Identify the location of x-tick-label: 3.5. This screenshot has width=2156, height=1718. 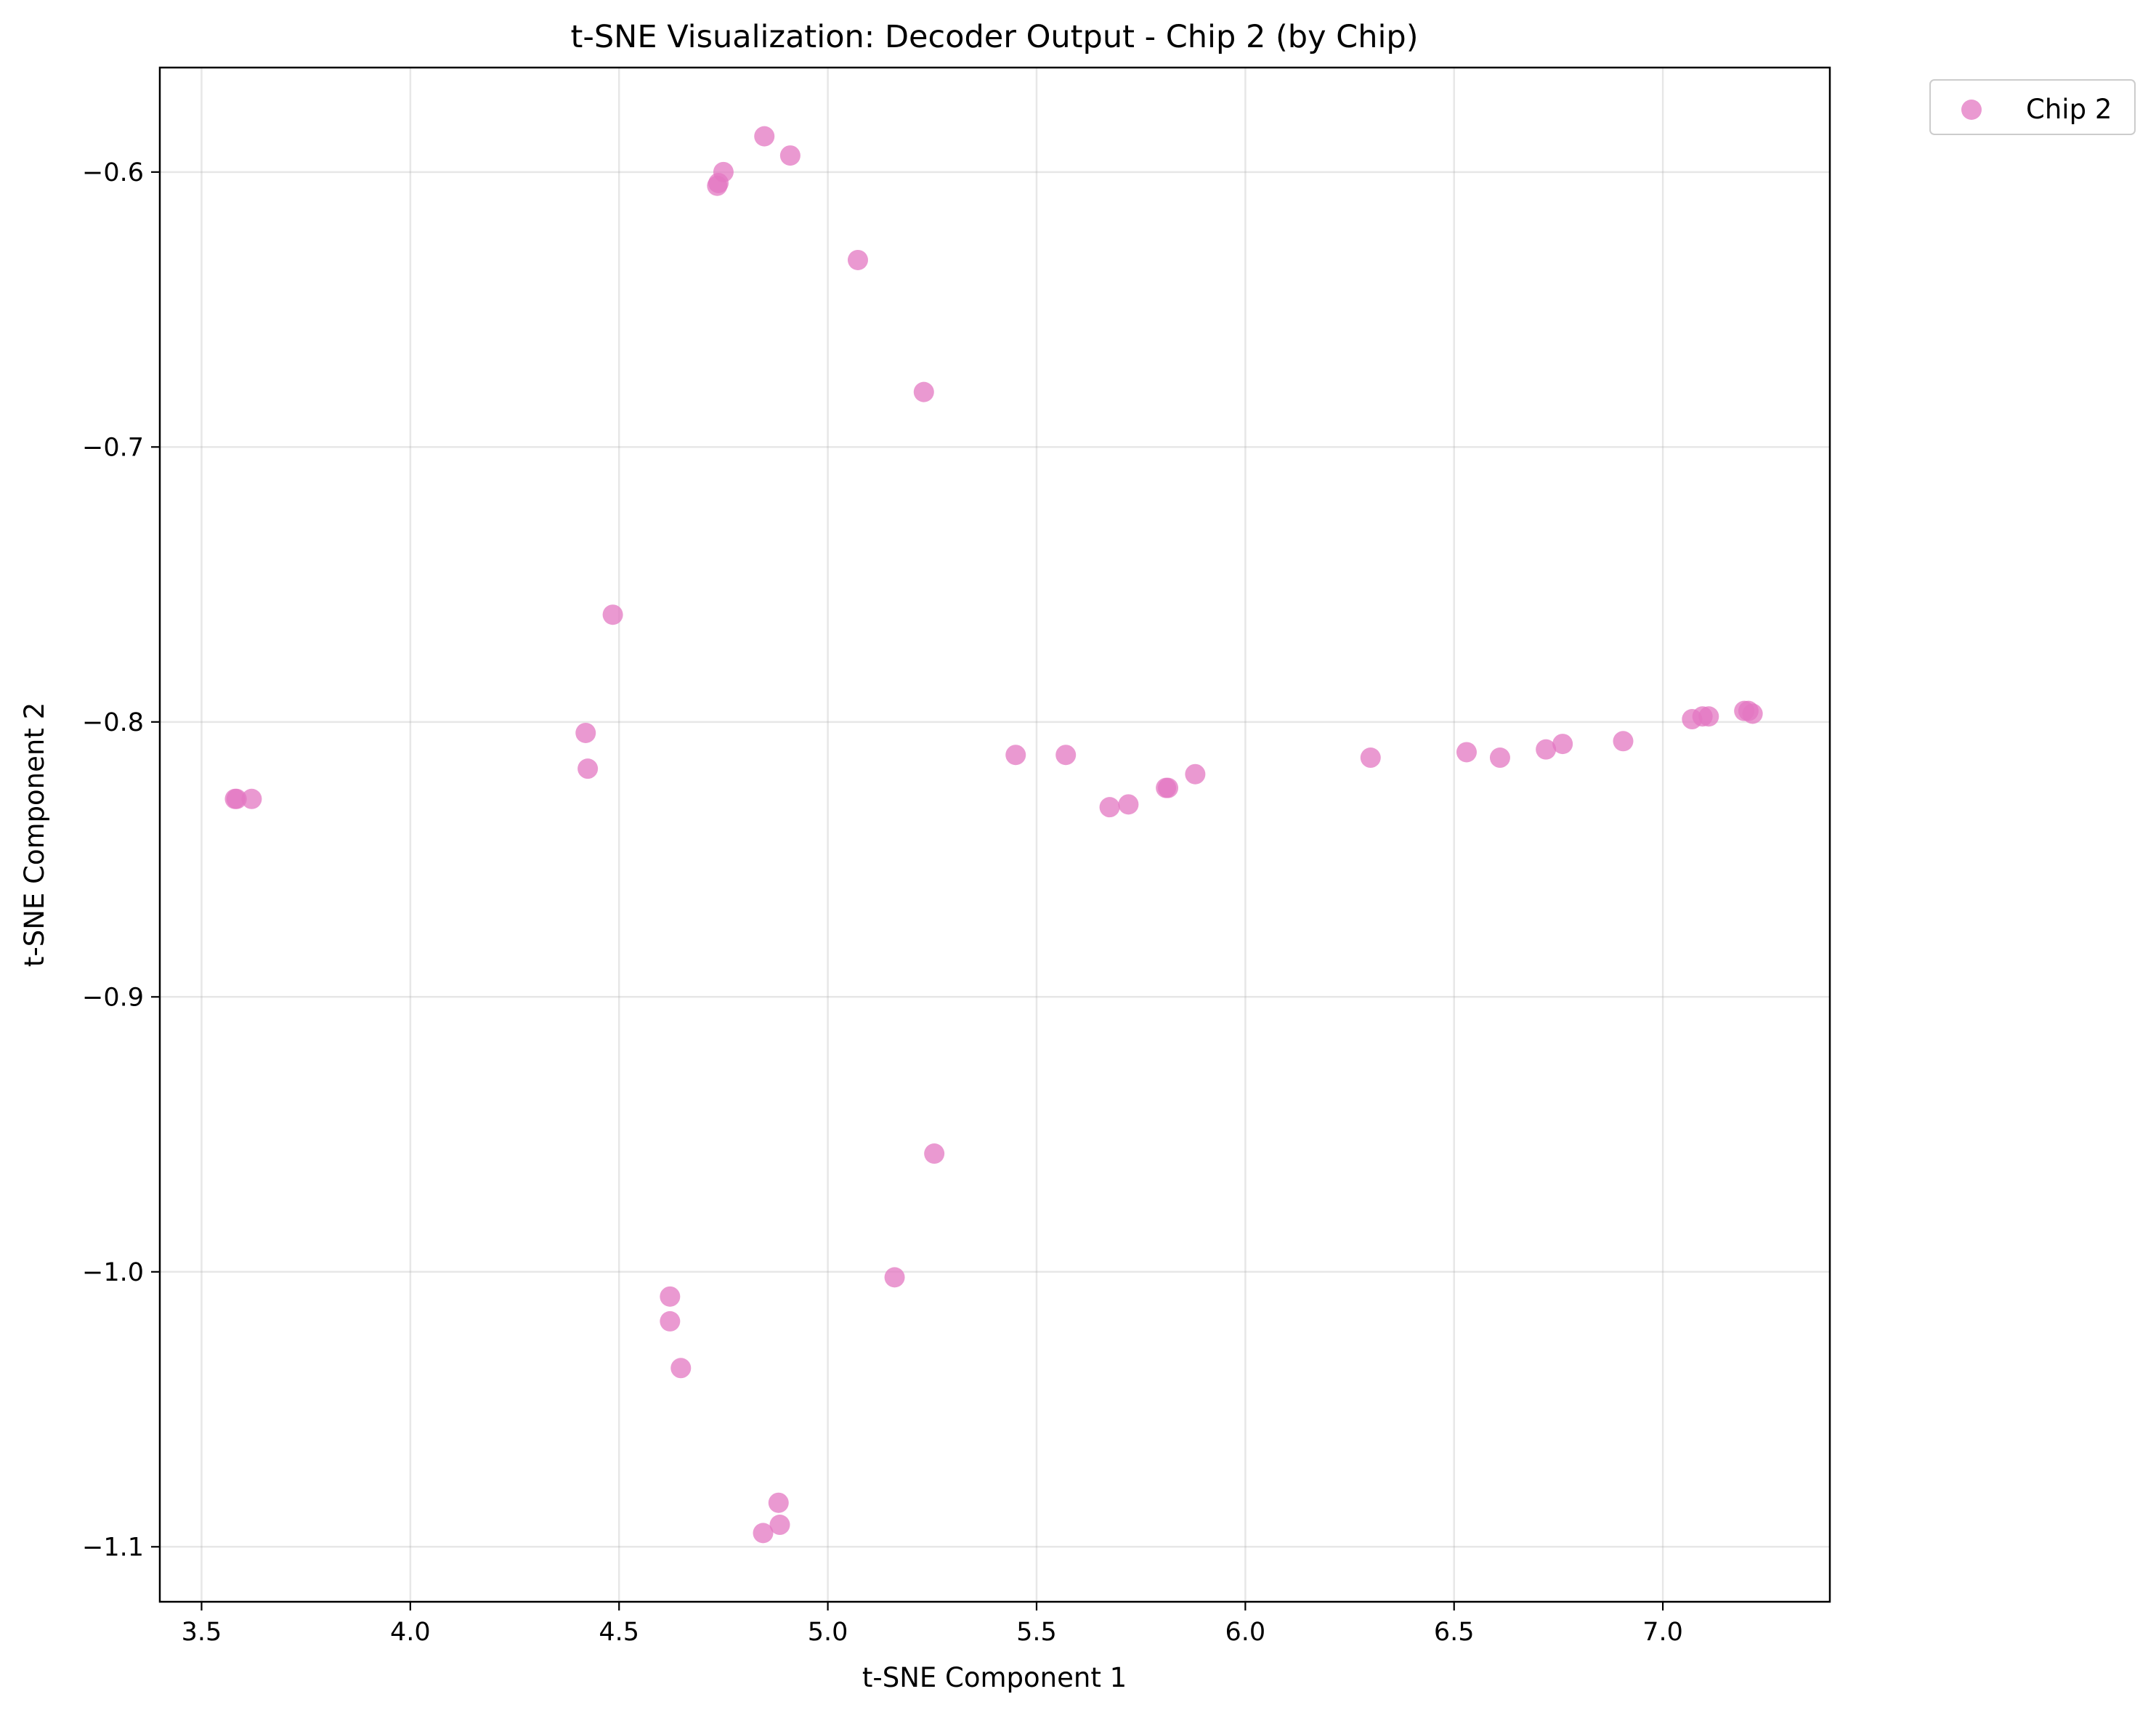
(202, 1633).